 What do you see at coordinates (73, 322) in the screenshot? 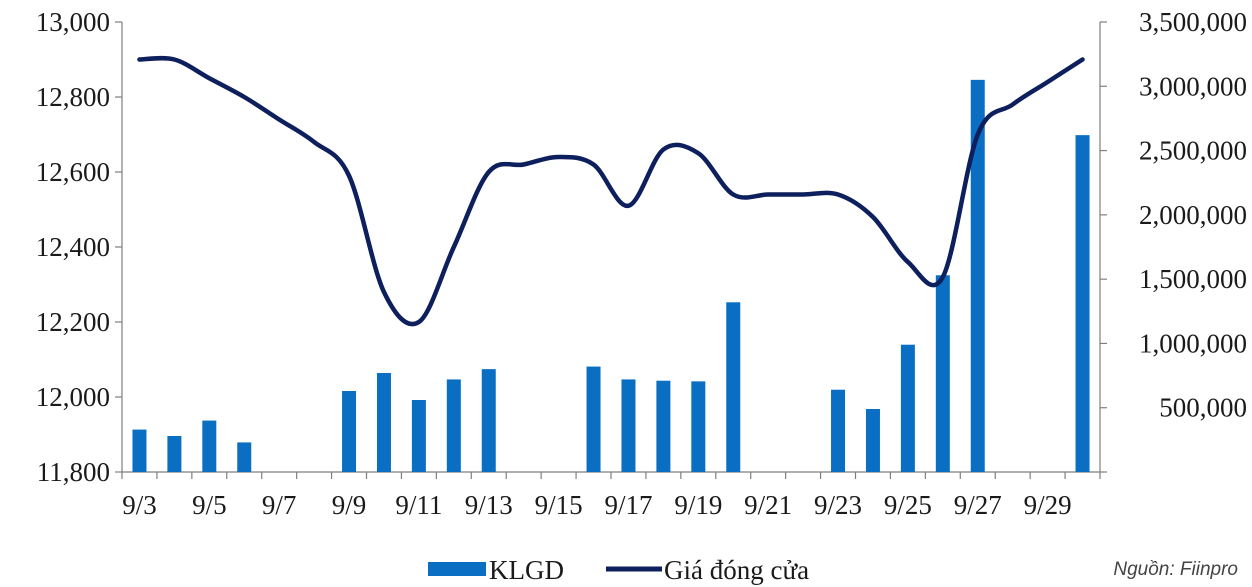
I see `left-axis-label: 12,200` at bounding box center [73, 322].